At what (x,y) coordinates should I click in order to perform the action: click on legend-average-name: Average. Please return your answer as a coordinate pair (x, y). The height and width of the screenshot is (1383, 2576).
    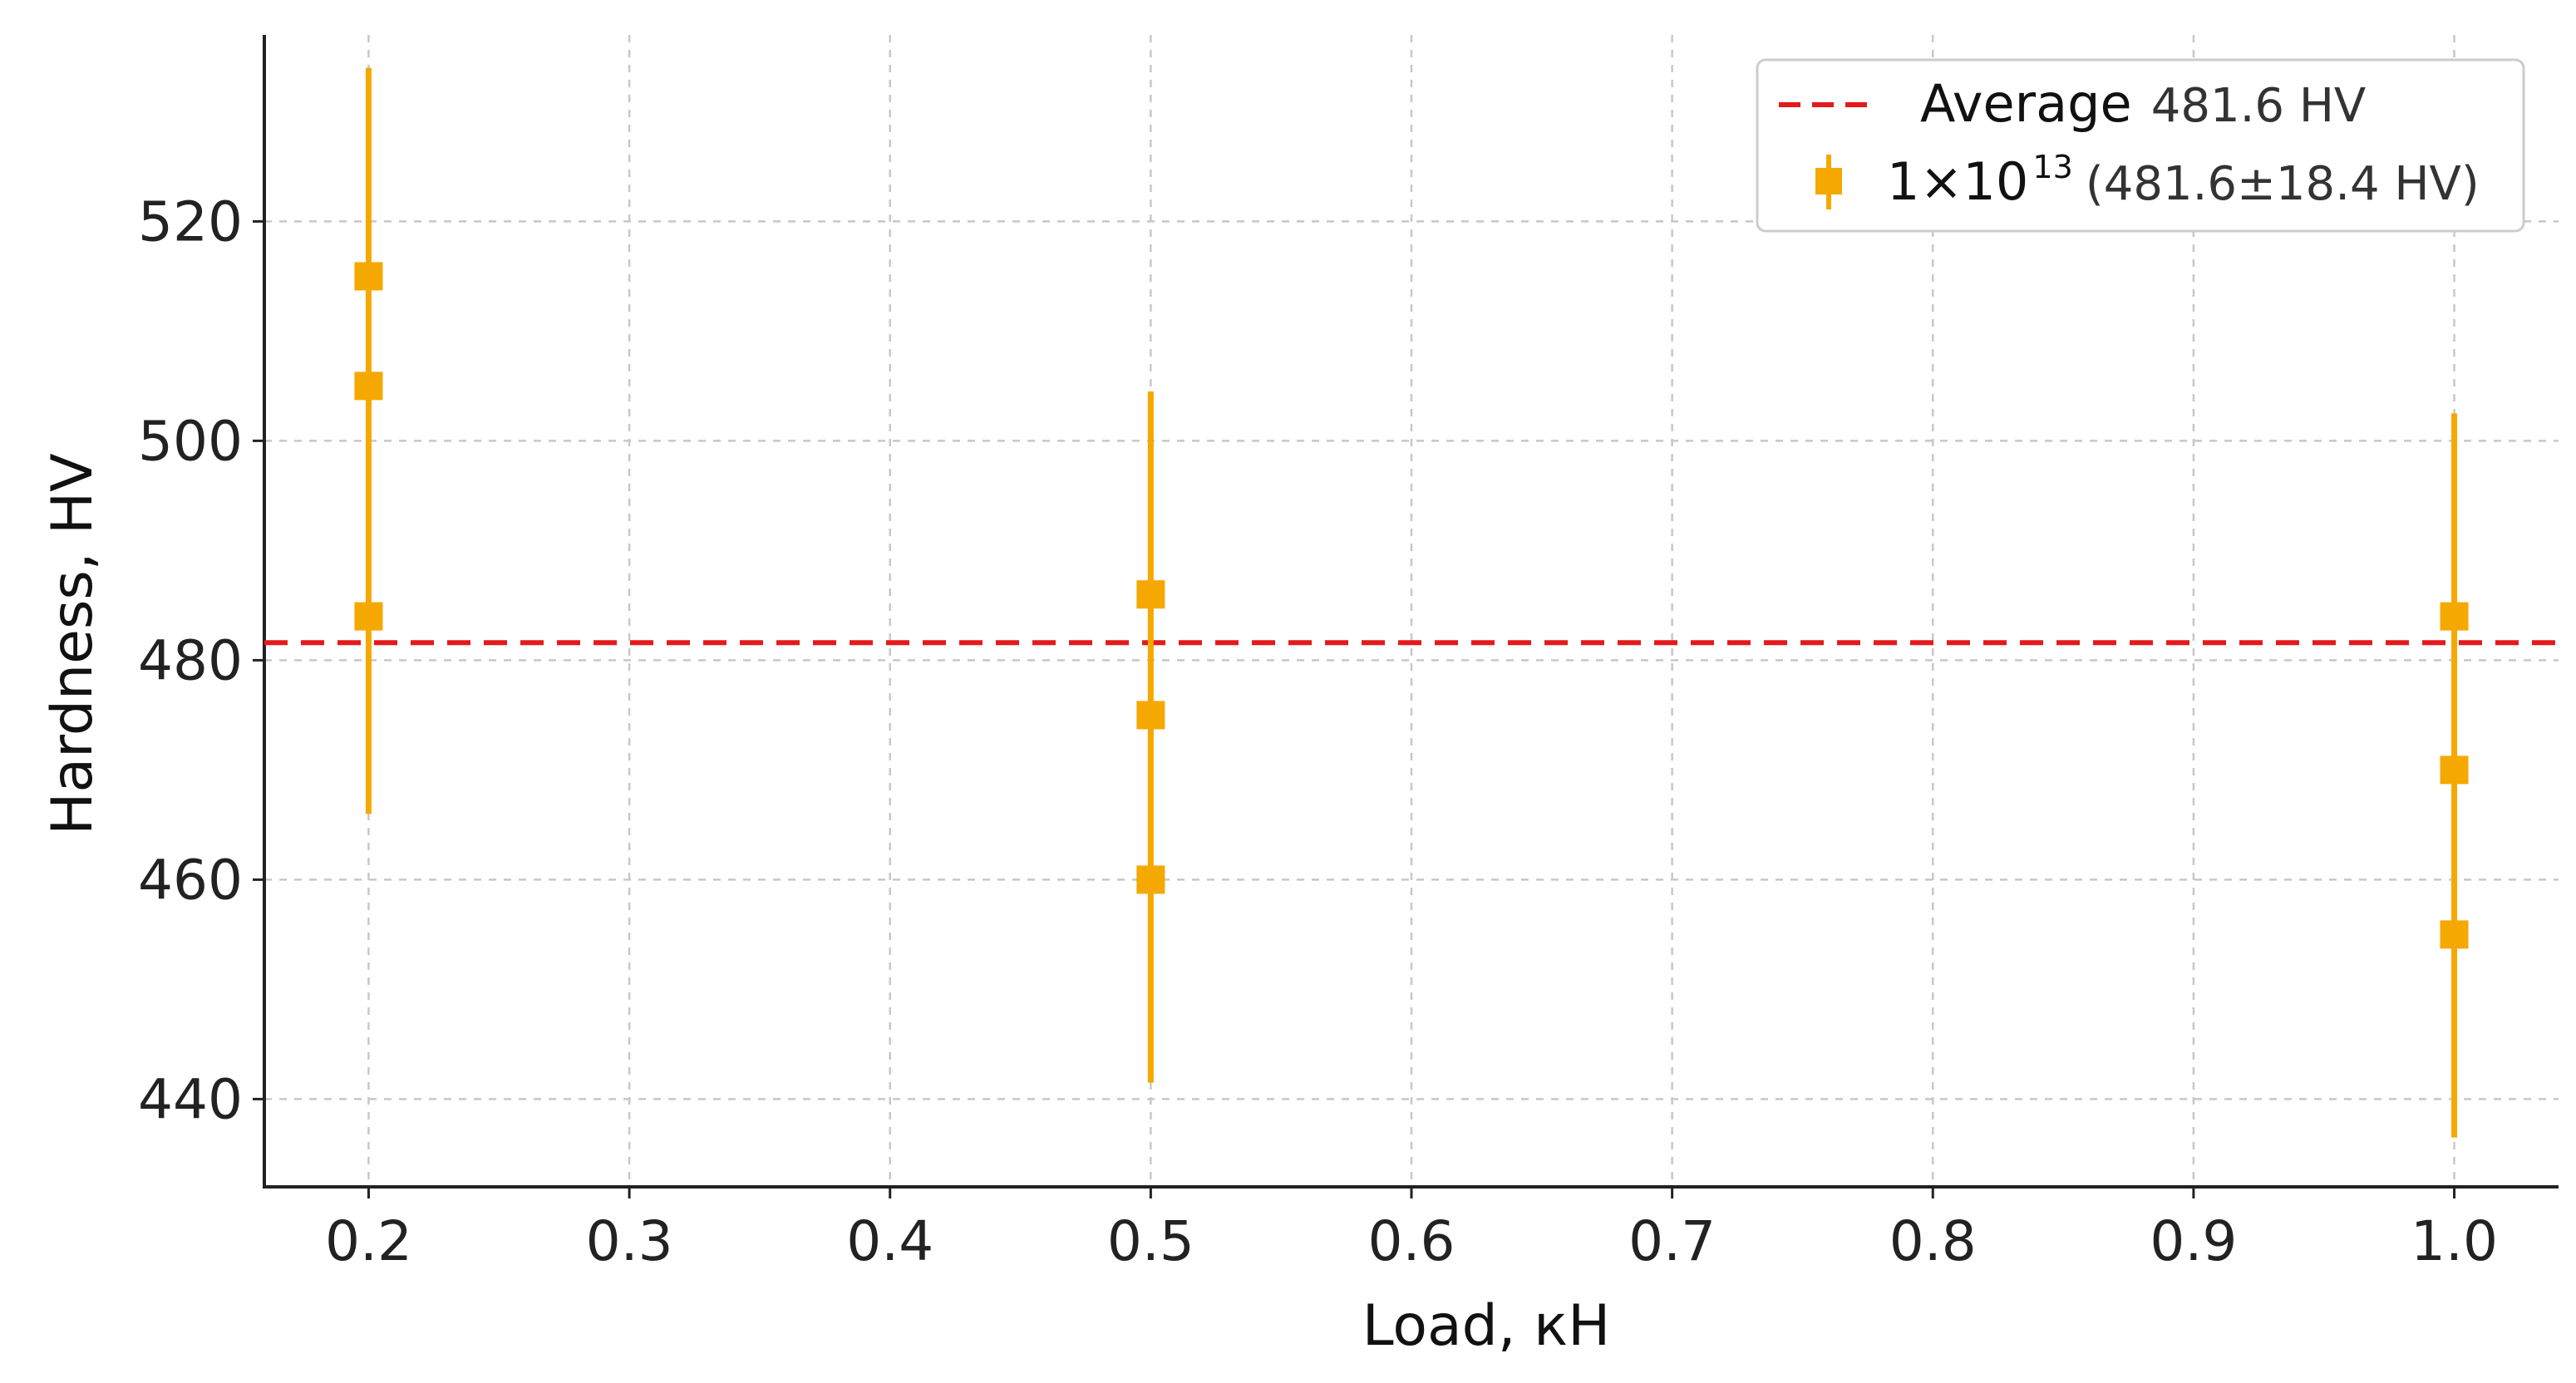
    Looking at the image, I should click on (2026, 103).